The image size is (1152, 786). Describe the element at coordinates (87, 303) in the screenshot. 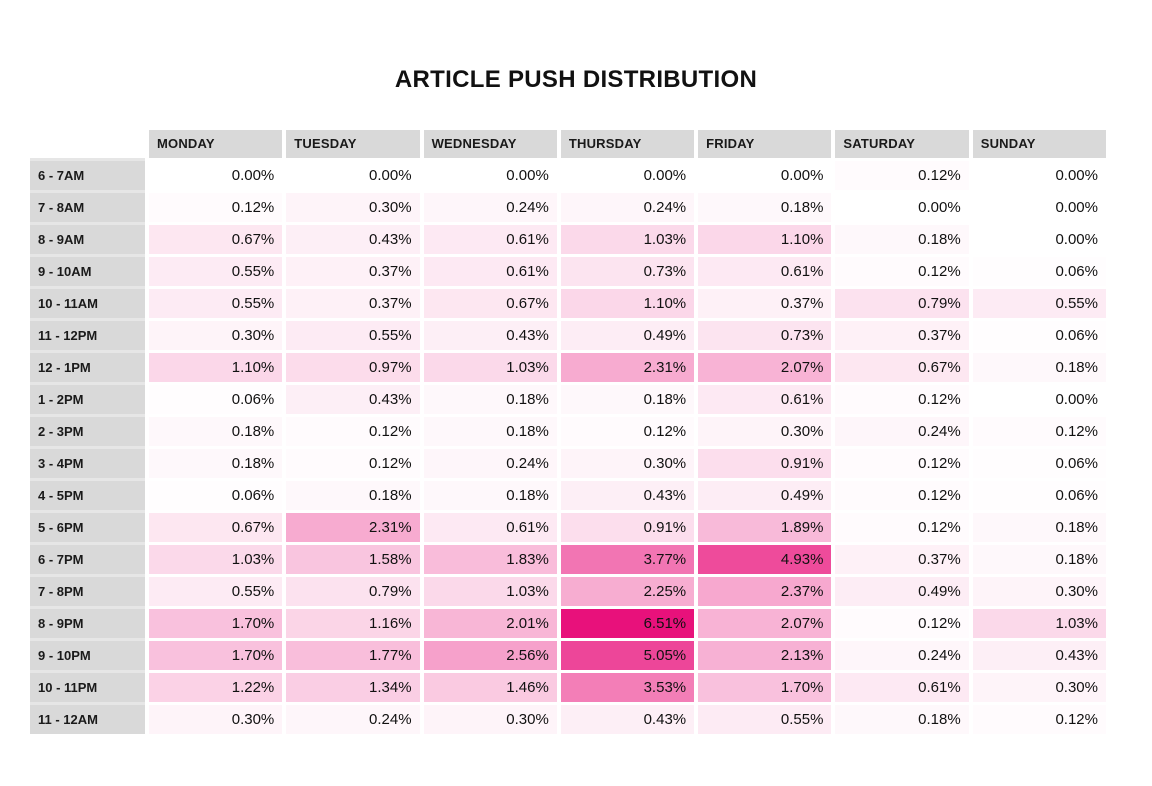

I see `row-label: 10 - 11AM` at that location.